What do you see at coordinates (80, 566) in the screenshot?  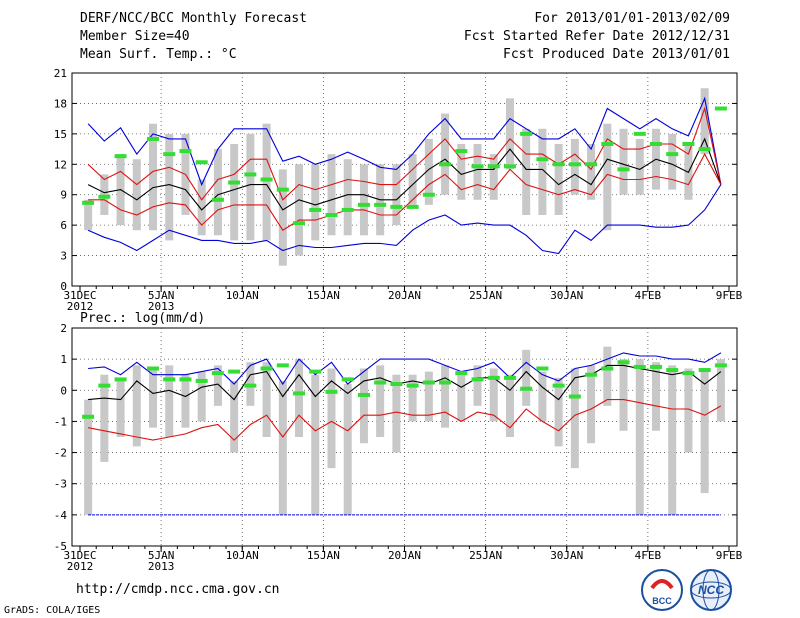 I see `prec-xtick-sublabel: 2012` at bounding box center [80, 566].